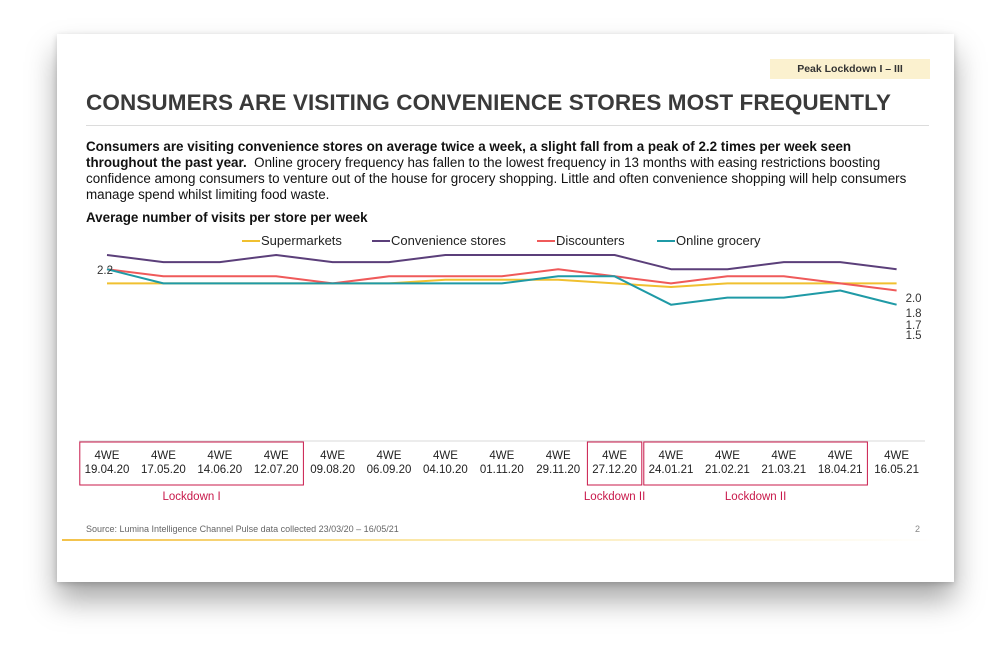  What do you see at coordinates (276, 470) in the screenshot?
I see `tick-label: 12.07.20` at bounding box center [276, 470].